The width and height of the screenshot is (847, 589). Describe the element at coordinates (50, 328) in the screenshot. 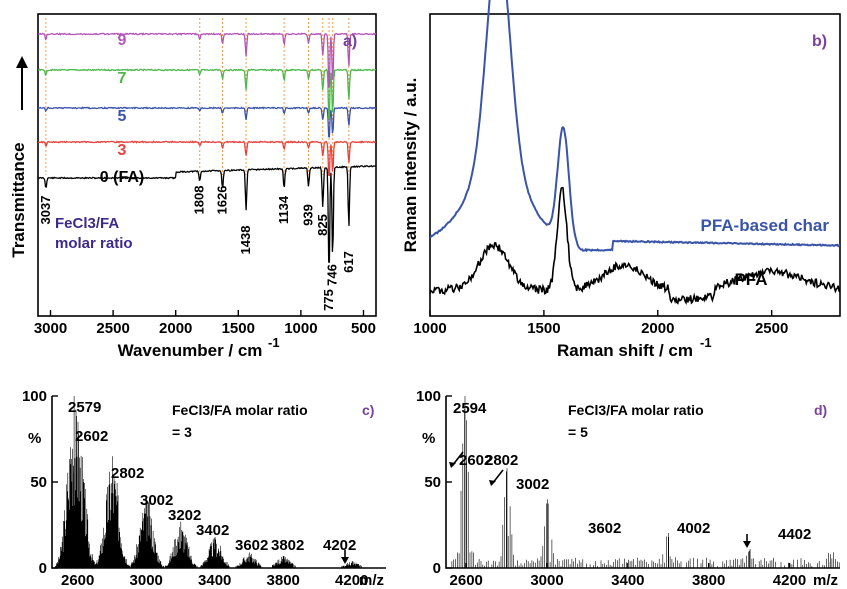

I see `a-xtick-label: 3000` at that location.